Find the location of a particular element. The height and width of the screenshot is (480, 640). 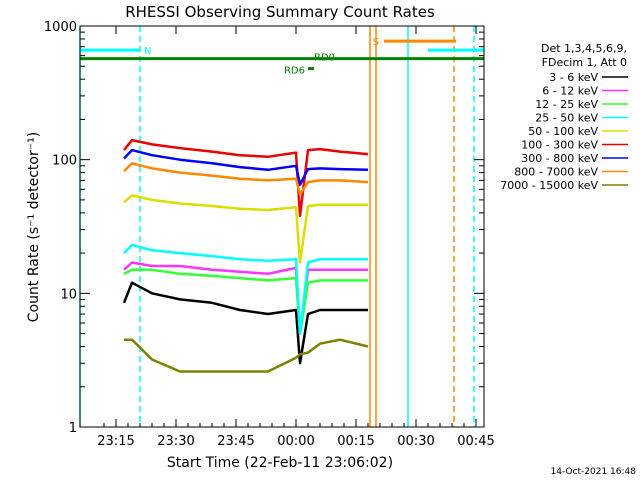

x-tick-label-3: 00:00 is located at coordinates (295, 441).